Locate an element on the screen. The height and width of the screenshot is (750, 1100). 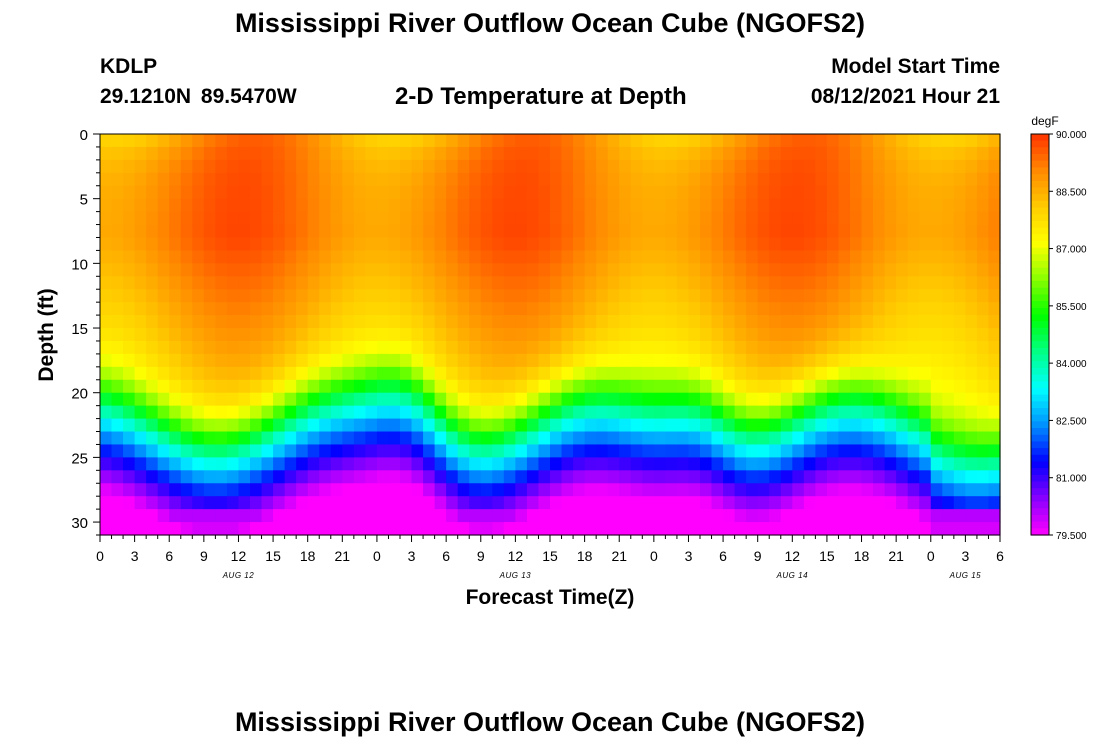
colorbar-band is located at coordinates (1040, 325).